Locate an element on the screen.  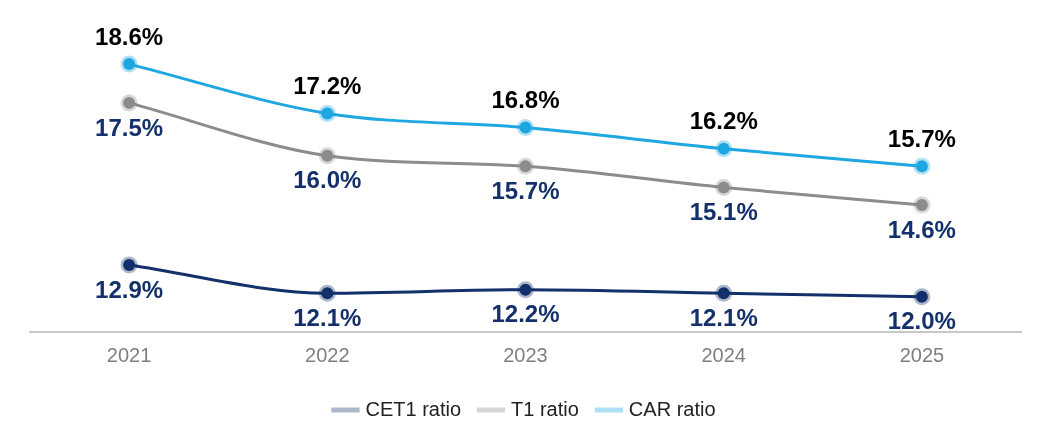
legend-label: CAR ratio is located at coordinates (672, 408).